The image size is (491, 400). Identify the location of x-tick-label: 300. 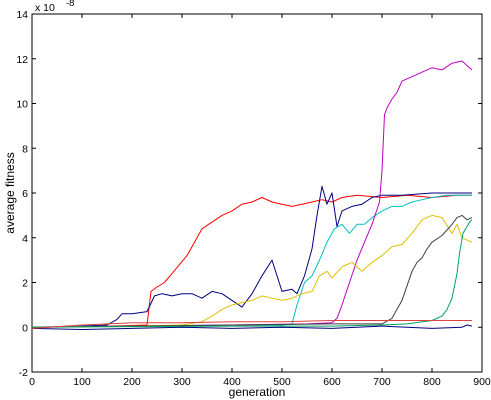
(182, 382).